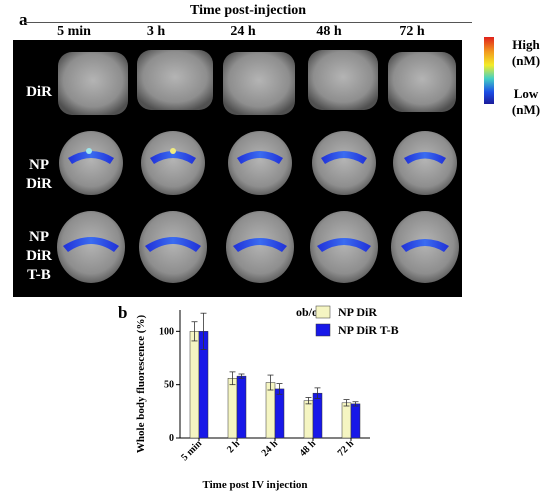 The image size is (550, 502). Describe the element at coordinates (156, 31) in the screenshot. I see `column-label: 3 h` at that location.